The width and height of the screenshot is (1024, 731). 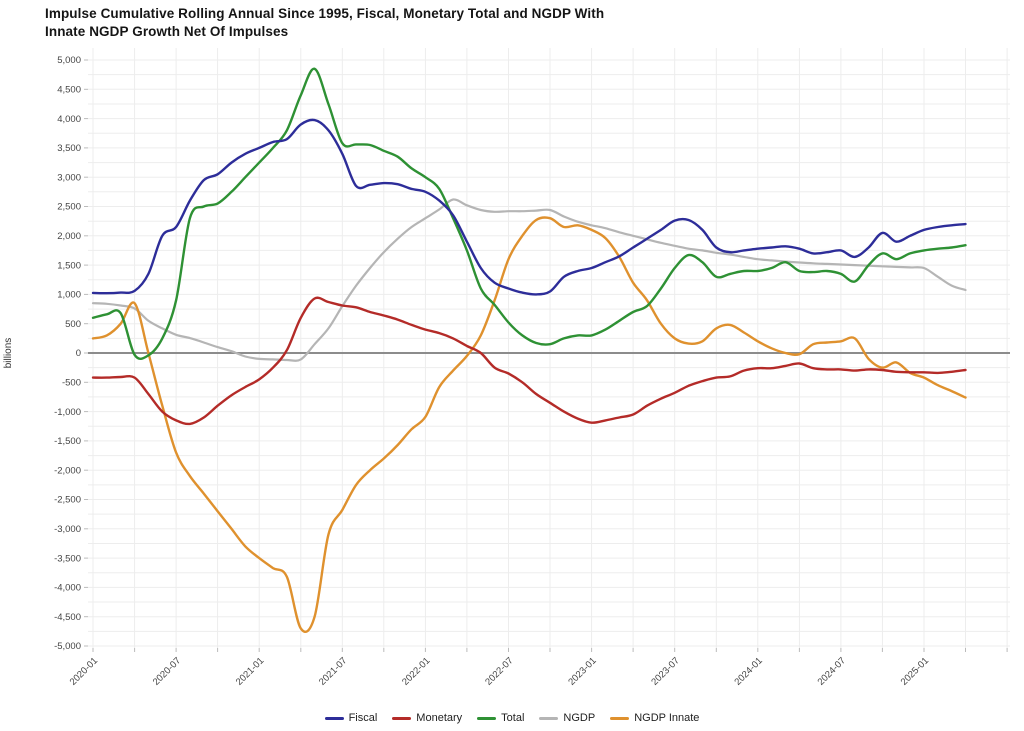 What do you see at coordinates (69, 177) in the screenshot?
I see `y-tick-label: 3,000` at bounding box center [69, 177].